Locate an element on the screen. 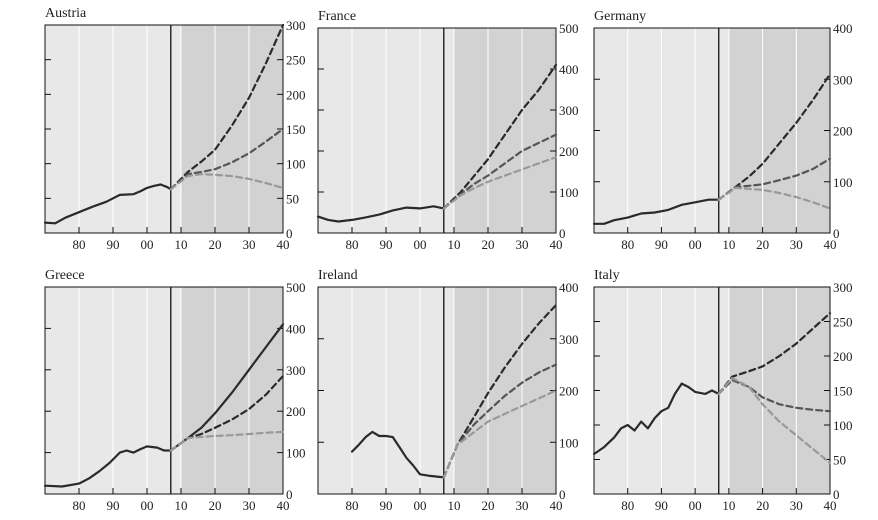  panel-ireland: 0 100 200 300 400 80 90 00 10 20 30 40 Ireland is located at coordinates (448, 390).